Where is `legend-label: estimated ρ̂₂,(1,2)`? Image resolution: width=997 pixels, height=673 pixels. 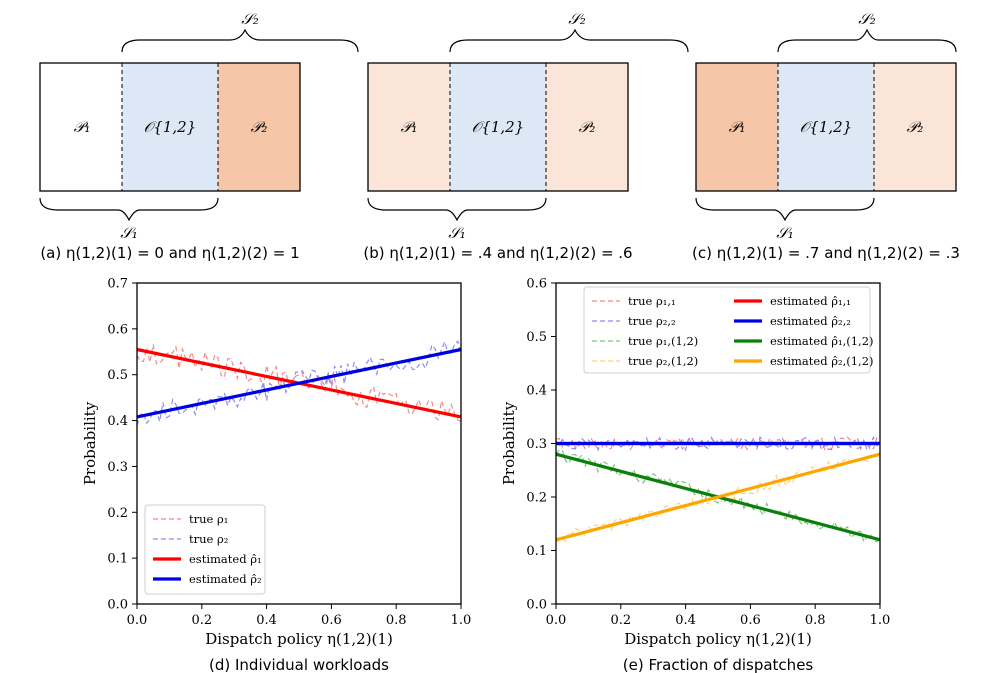 legend-label: estimated ρ̂₂,(1,2) is located at coordinates (822, 361).